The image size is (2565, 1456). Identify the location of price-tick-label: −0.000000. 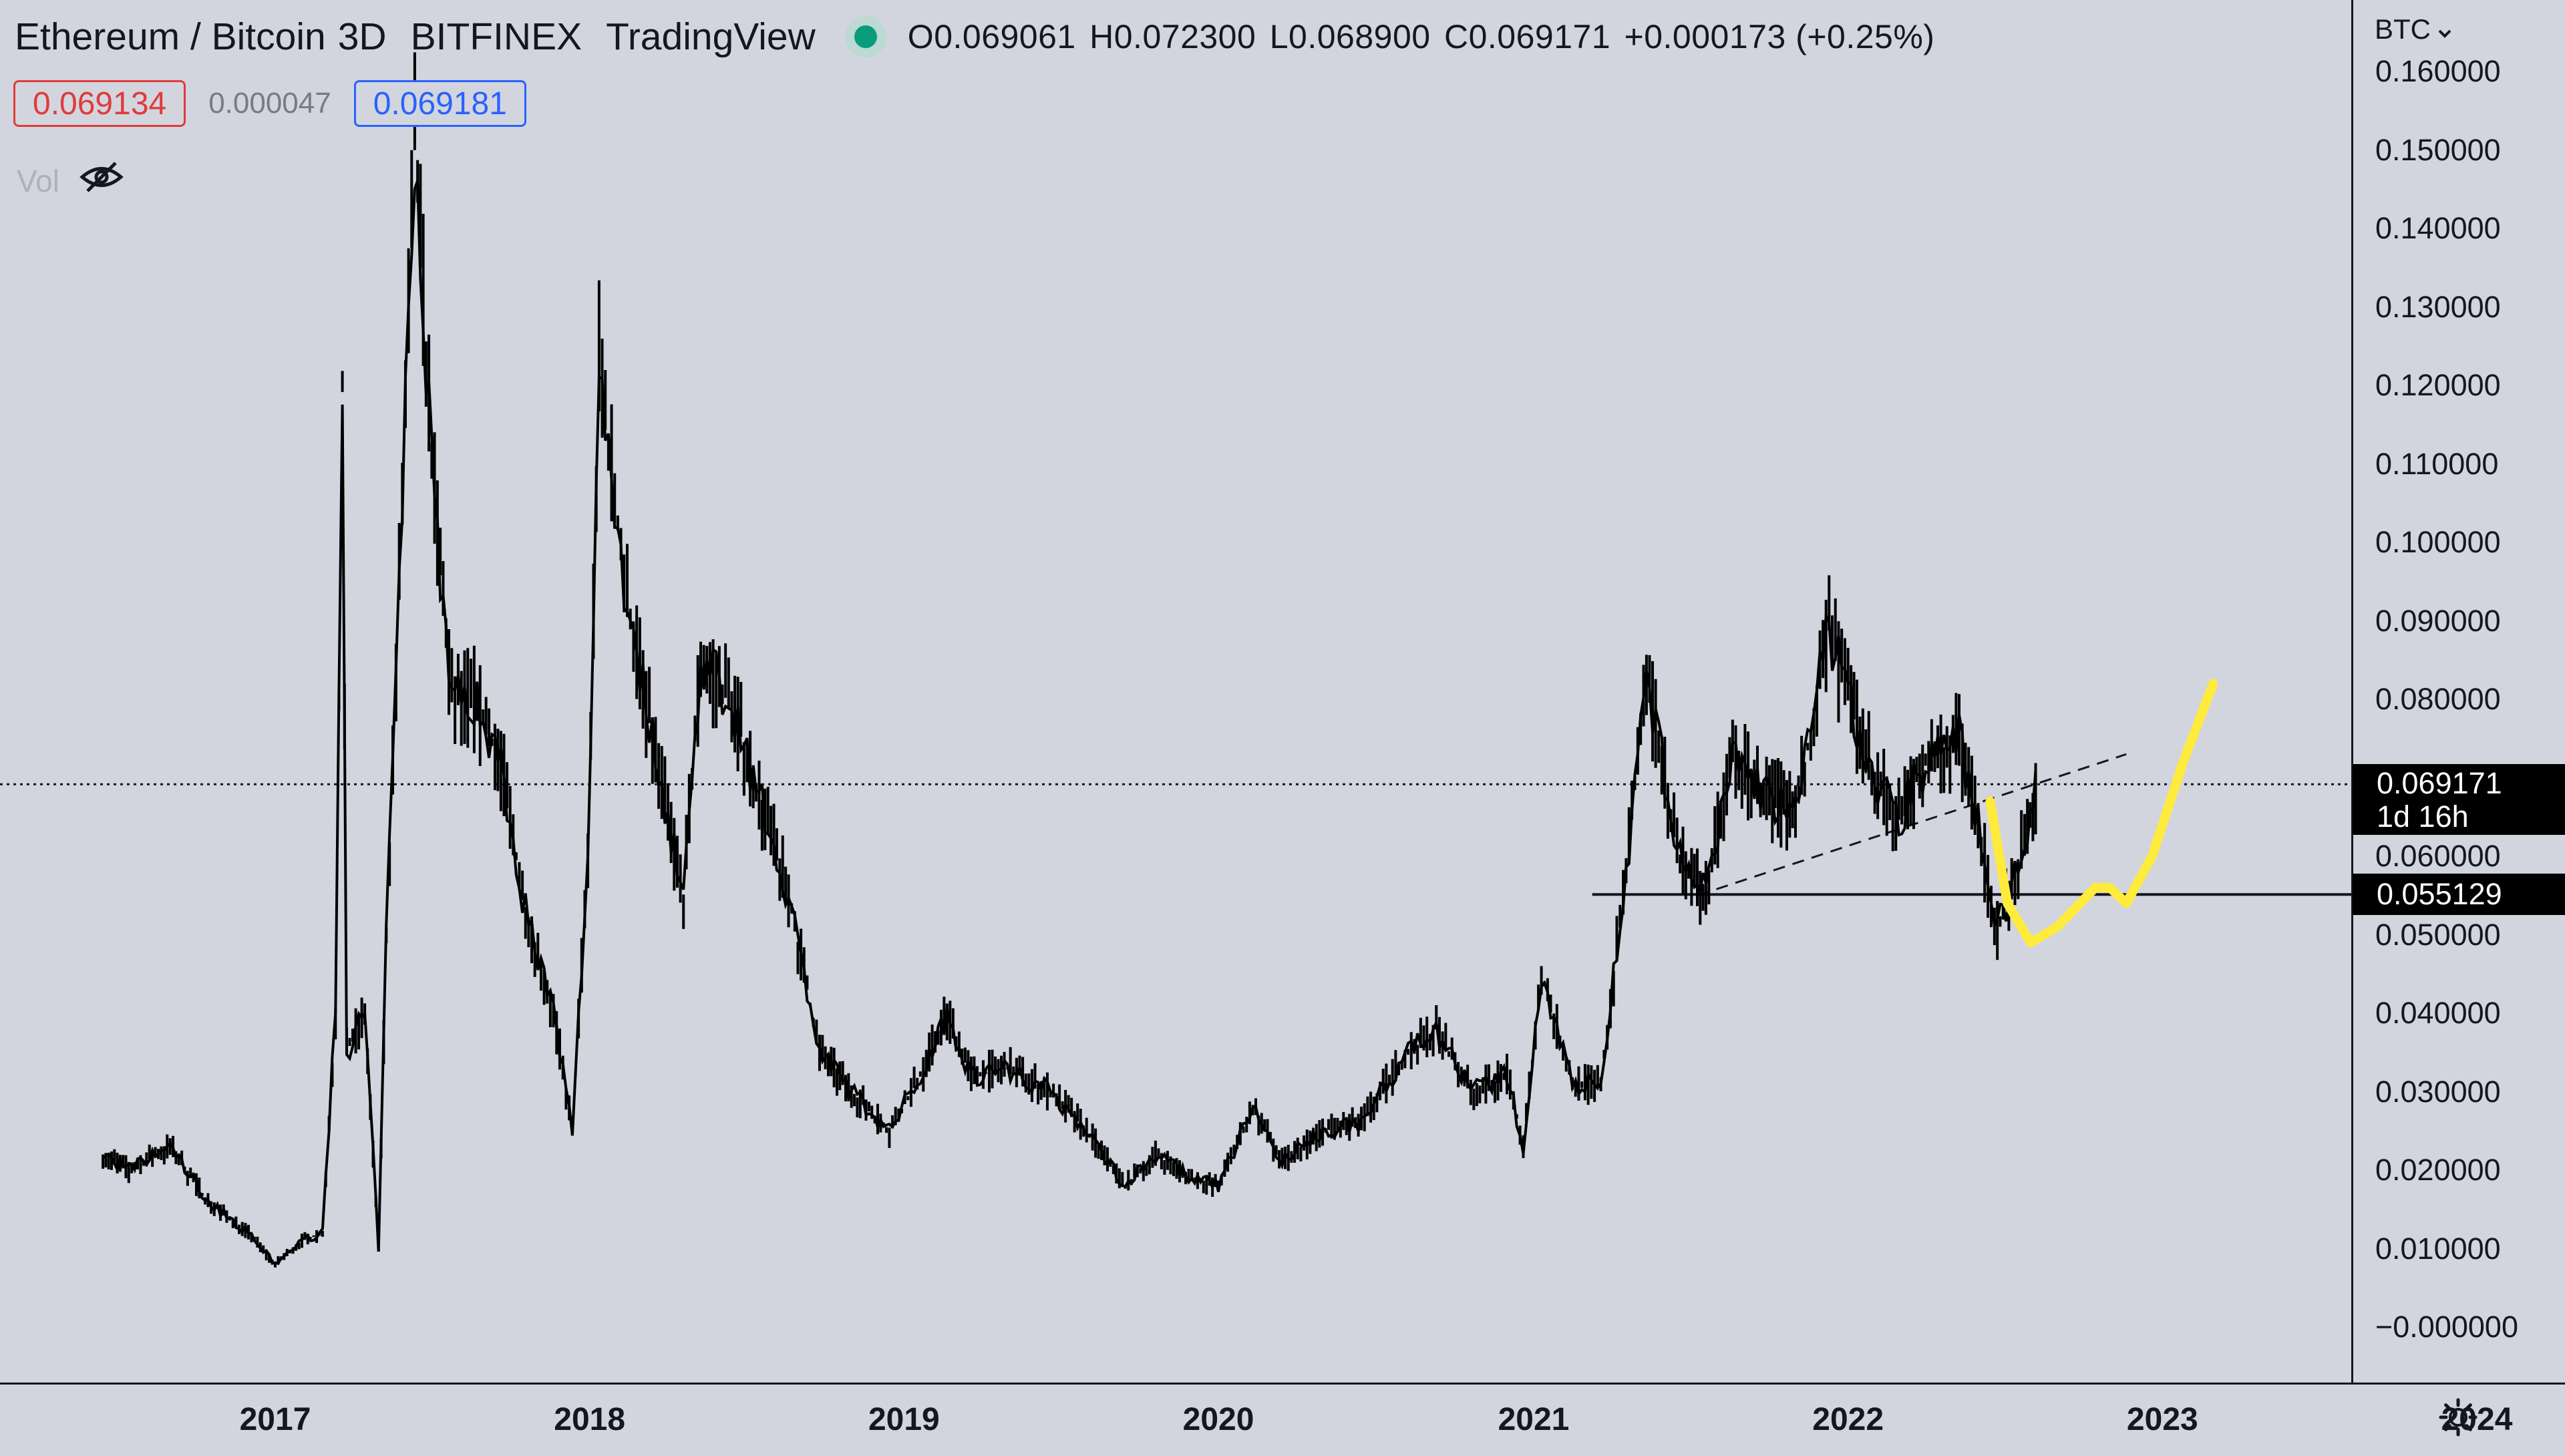
(2446, 1327).